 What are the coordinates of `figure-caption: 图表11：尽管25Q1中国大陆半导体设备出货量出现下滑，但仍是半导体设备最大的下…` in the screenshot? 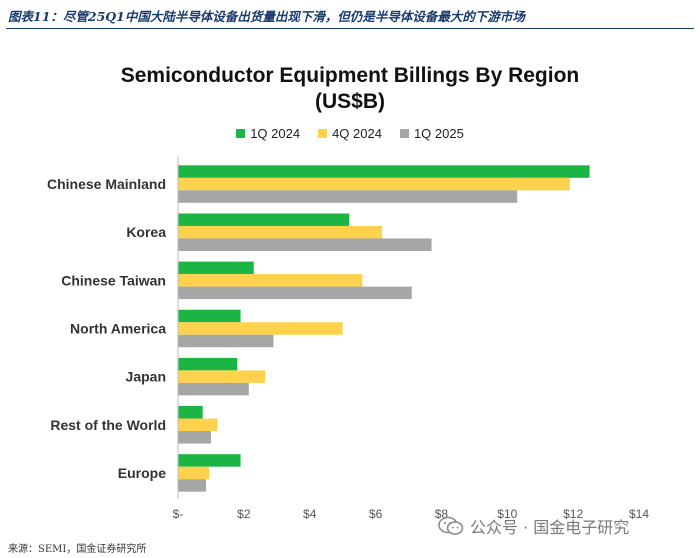 It's located at (266, 16).